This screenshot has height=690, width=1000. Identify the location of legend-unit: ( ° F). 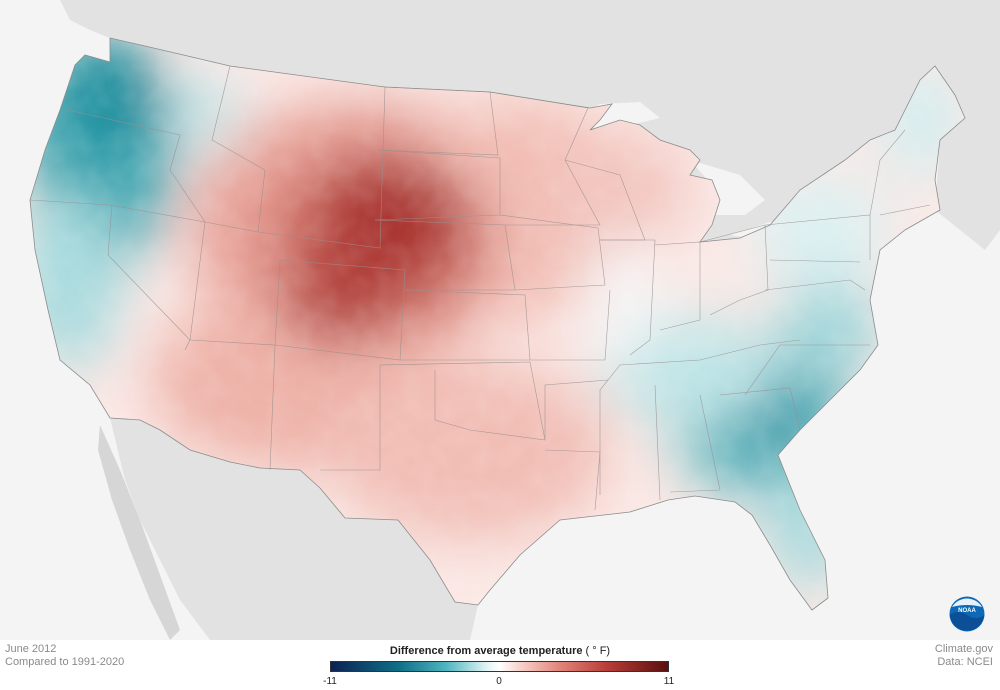
(598, 651).